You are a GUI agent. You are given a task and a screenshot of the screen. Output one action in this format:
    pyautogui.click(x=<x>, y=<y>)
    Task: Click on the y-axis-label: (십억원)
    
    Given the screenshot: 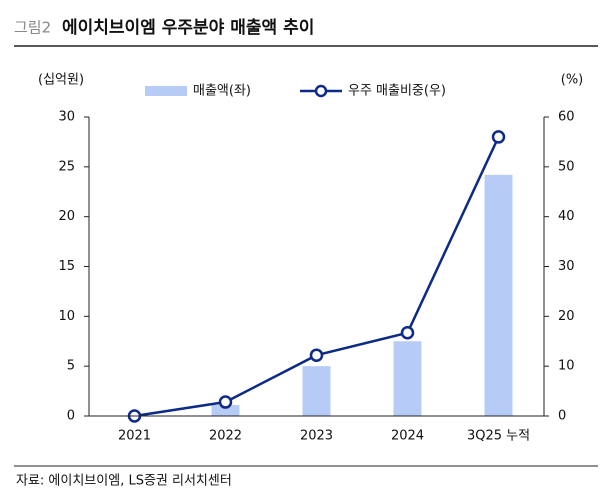 What is the action you would take?
    pyautogui.click(x=61, y=80)
    